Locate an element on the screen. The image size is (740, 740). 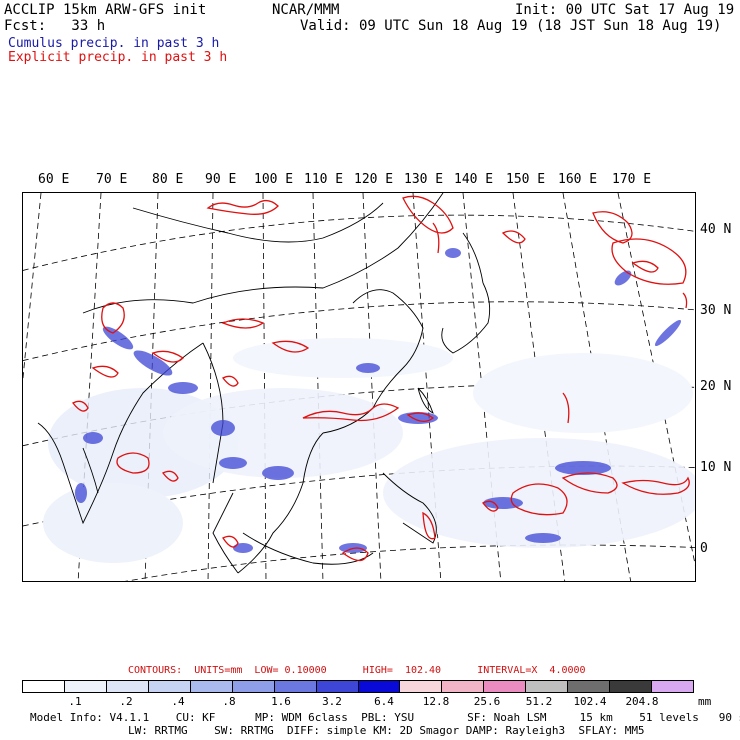
init-time: Init: 00 UTC Sat 17 Aug 19 is located at coordinates (625, 10).